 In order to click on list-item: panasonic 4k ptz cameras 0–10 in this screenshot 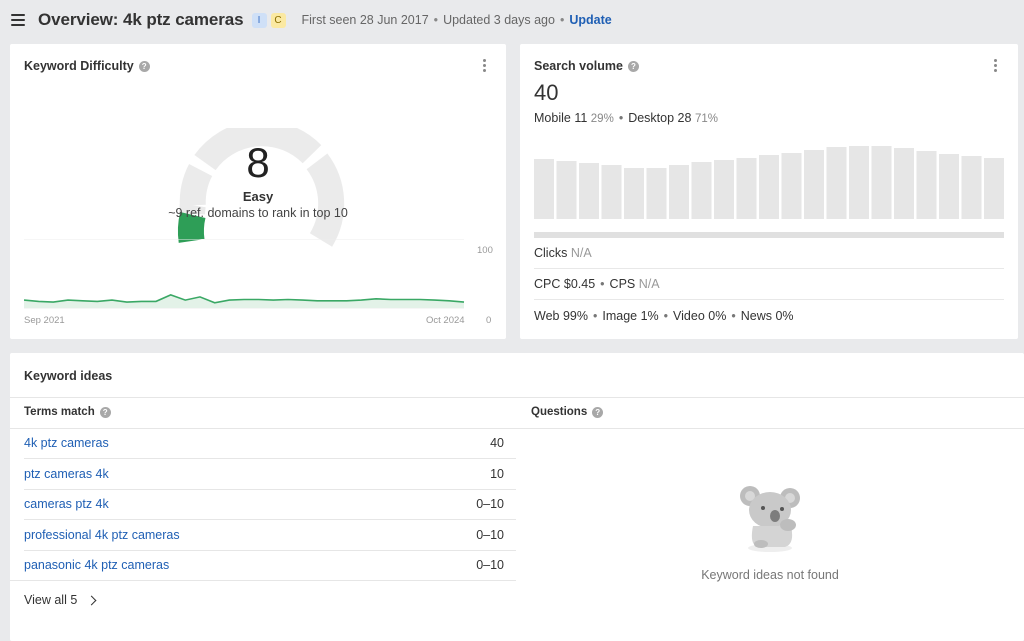, I will do `click(264, 565)`.